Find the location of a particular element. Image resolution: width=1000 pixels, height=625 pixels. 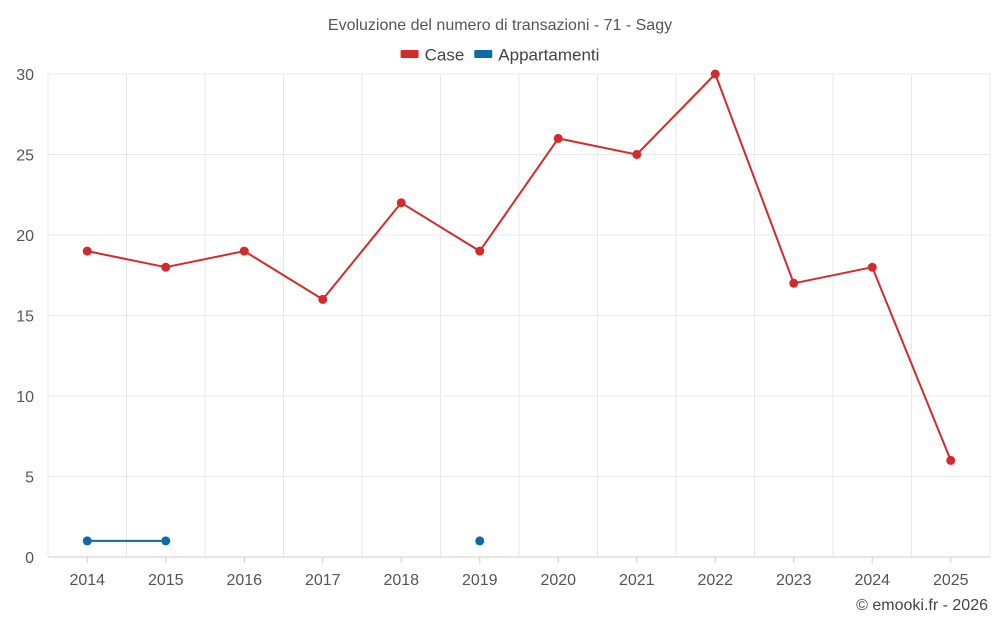

legend: Case Appartamenti is located at coordinates (499, 54).